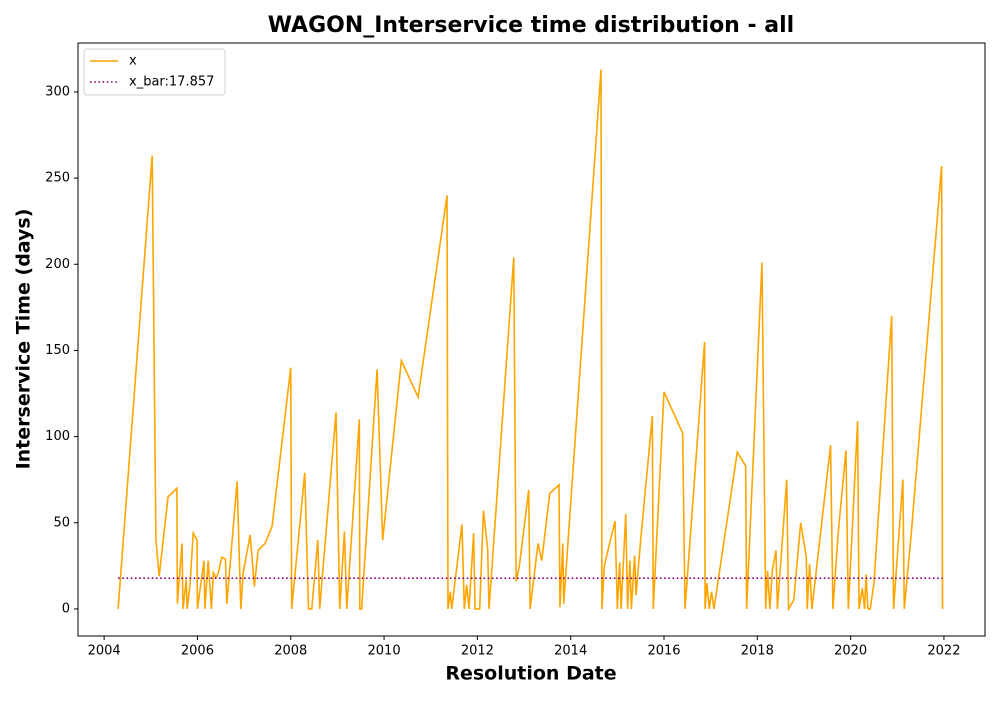  I want to click on x-tick-label: 2016, so click(663, 651).